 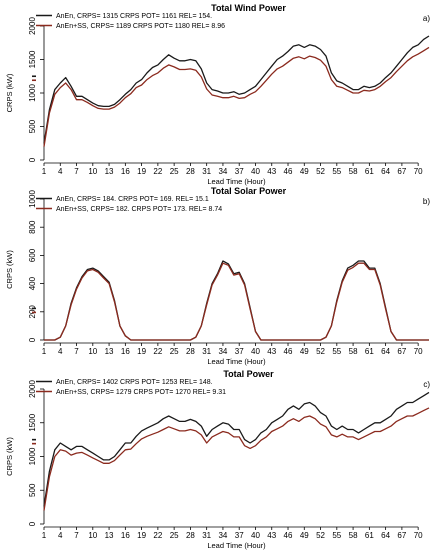 I want to click on y-tick-label: 400, so click(x=32, y=283).